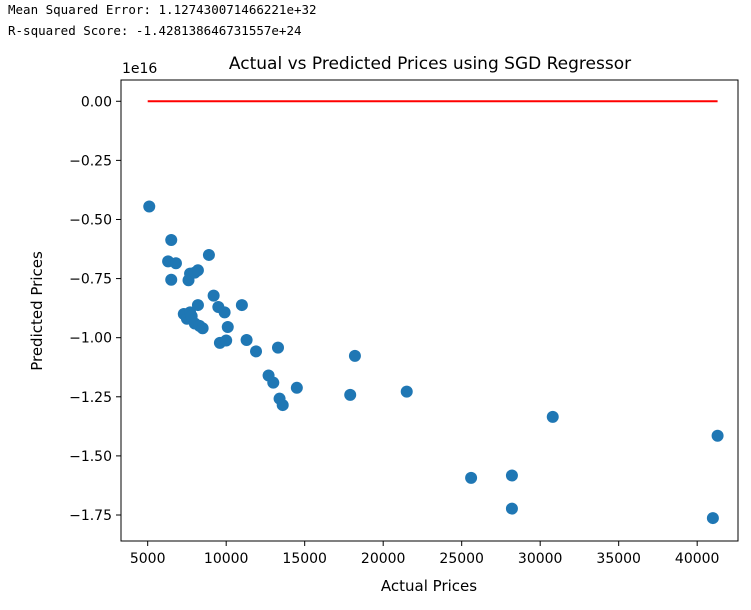 The width and height of the screenshot is (751, 610). I want to click on y-tick-label: −0.25, so click(90, 161).